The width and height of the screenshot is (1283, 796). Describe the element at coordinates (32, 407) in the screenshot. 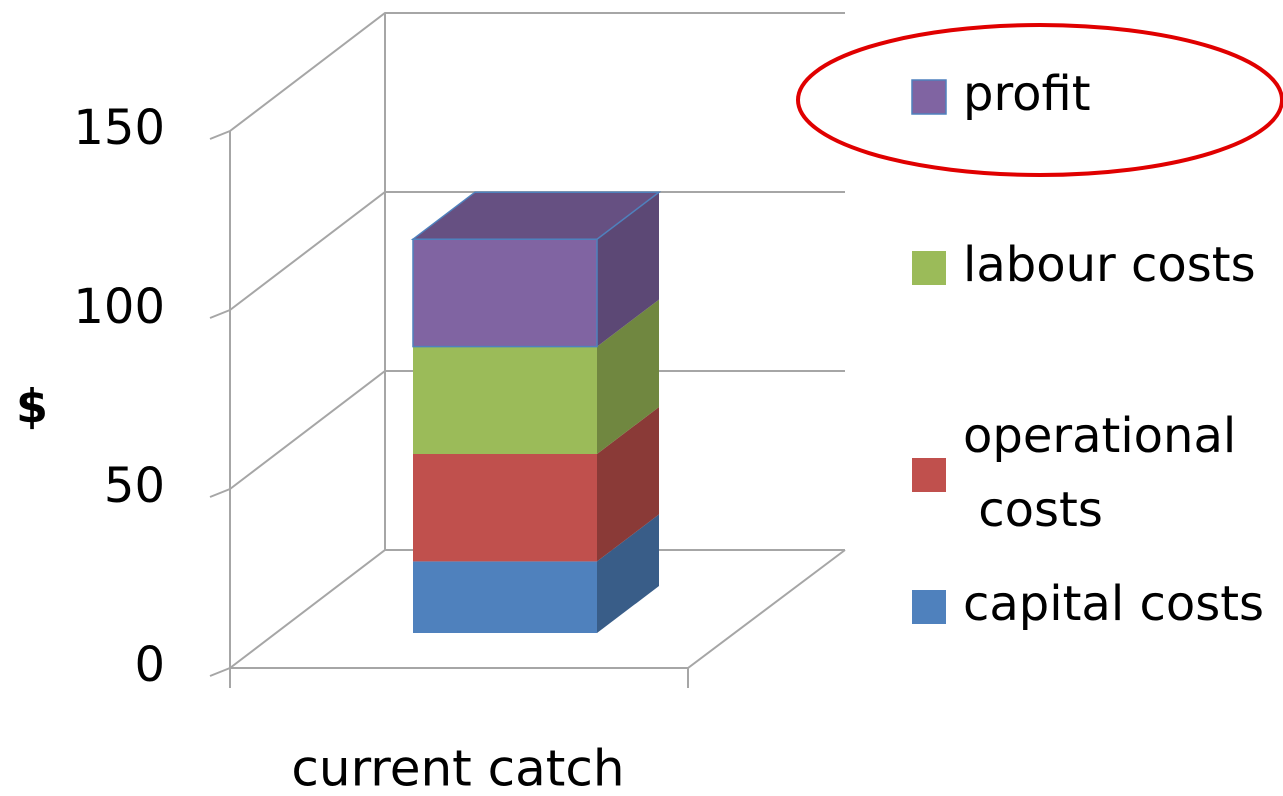

I see `y-axis-label: $` at that location.